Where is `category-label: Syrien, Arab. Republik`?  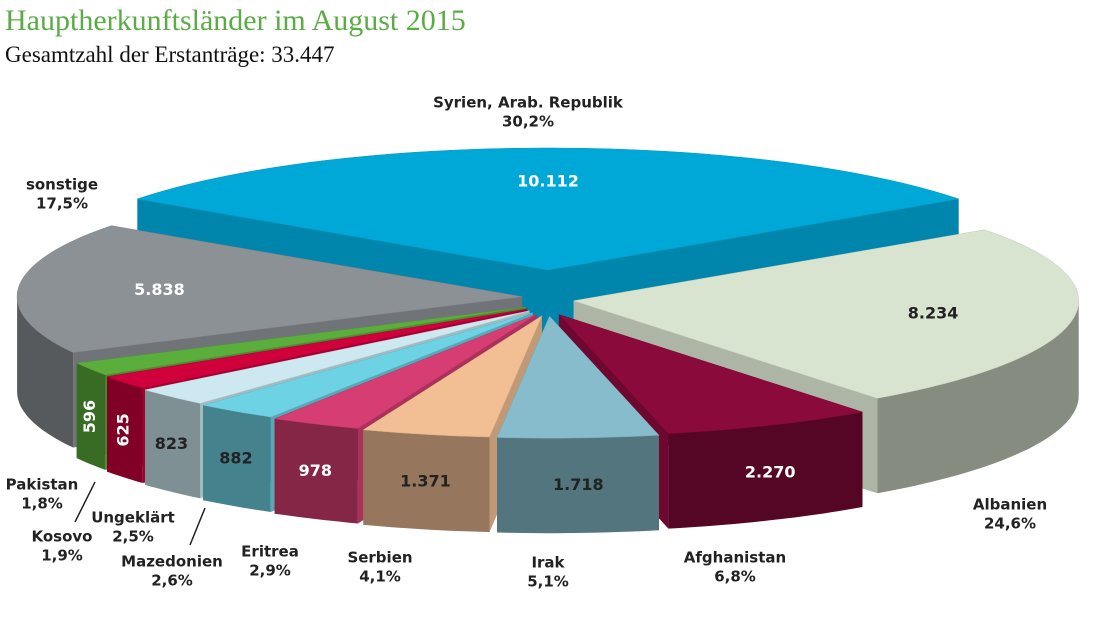
category-label: Syrien, Arab. Republik is located at coordinates (528, 103).